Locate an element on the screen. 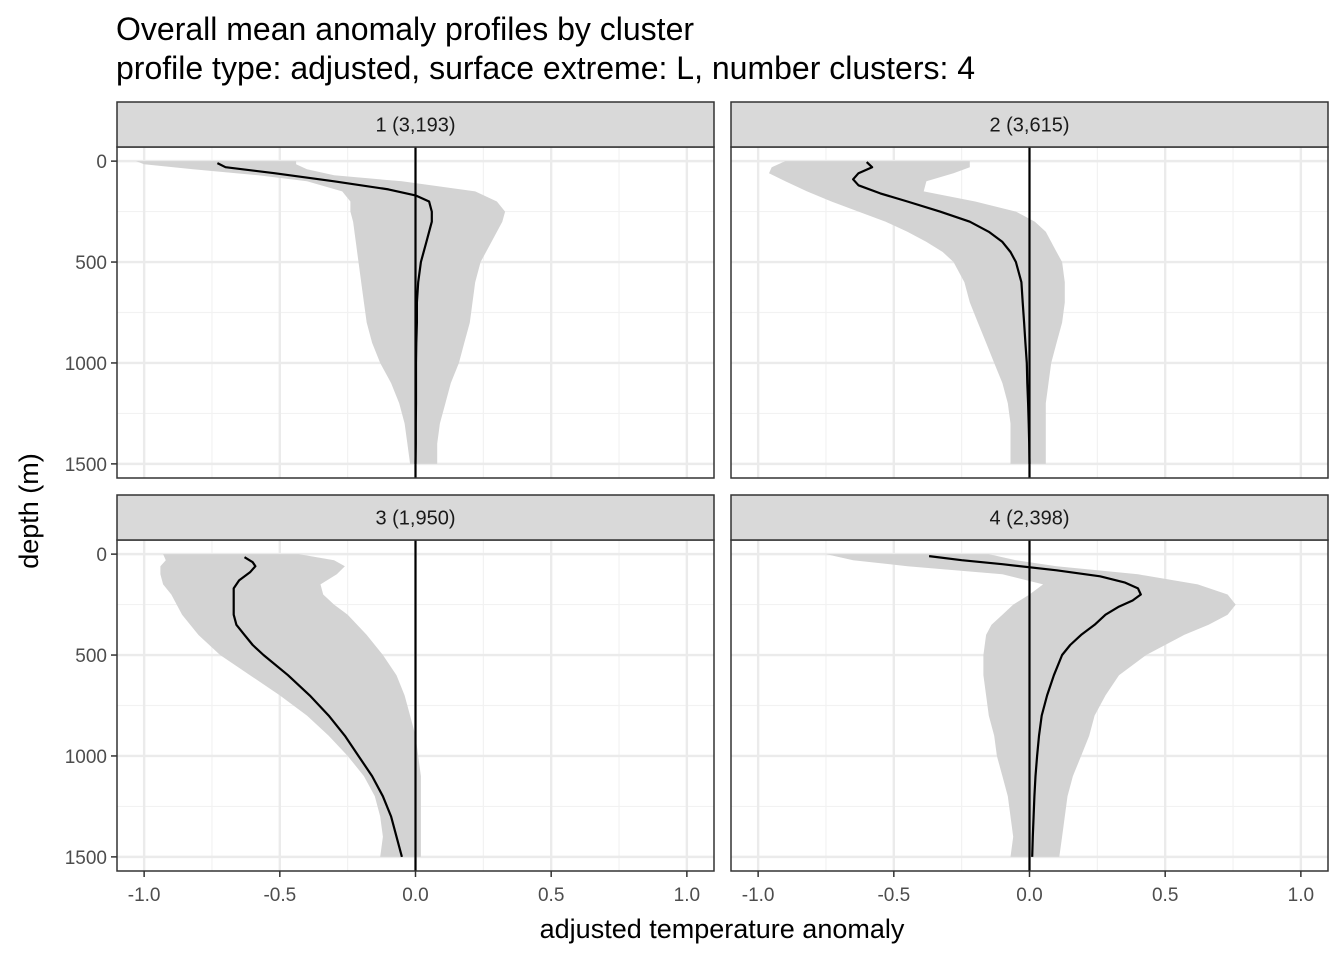 The height and width of the screenshot is (960, 1344). facet-strip-label: 2 (3,615) is located at coordinates (1029, 126).